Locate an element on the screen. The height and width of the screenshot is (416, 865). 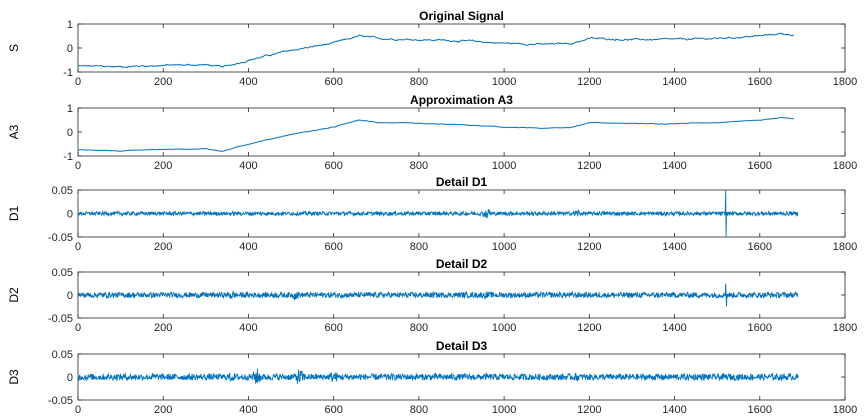
panel-title: Detail D3 is located at coordinates (462, 346).